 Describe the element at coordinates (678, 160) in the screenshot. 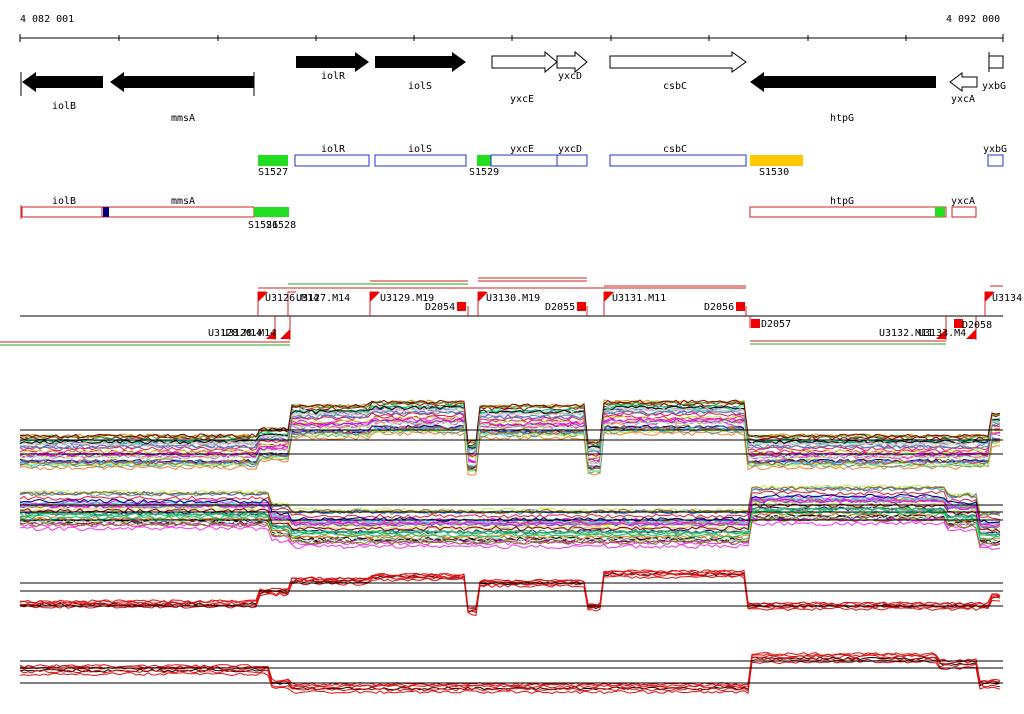

I see `feature-csbC` at that location.